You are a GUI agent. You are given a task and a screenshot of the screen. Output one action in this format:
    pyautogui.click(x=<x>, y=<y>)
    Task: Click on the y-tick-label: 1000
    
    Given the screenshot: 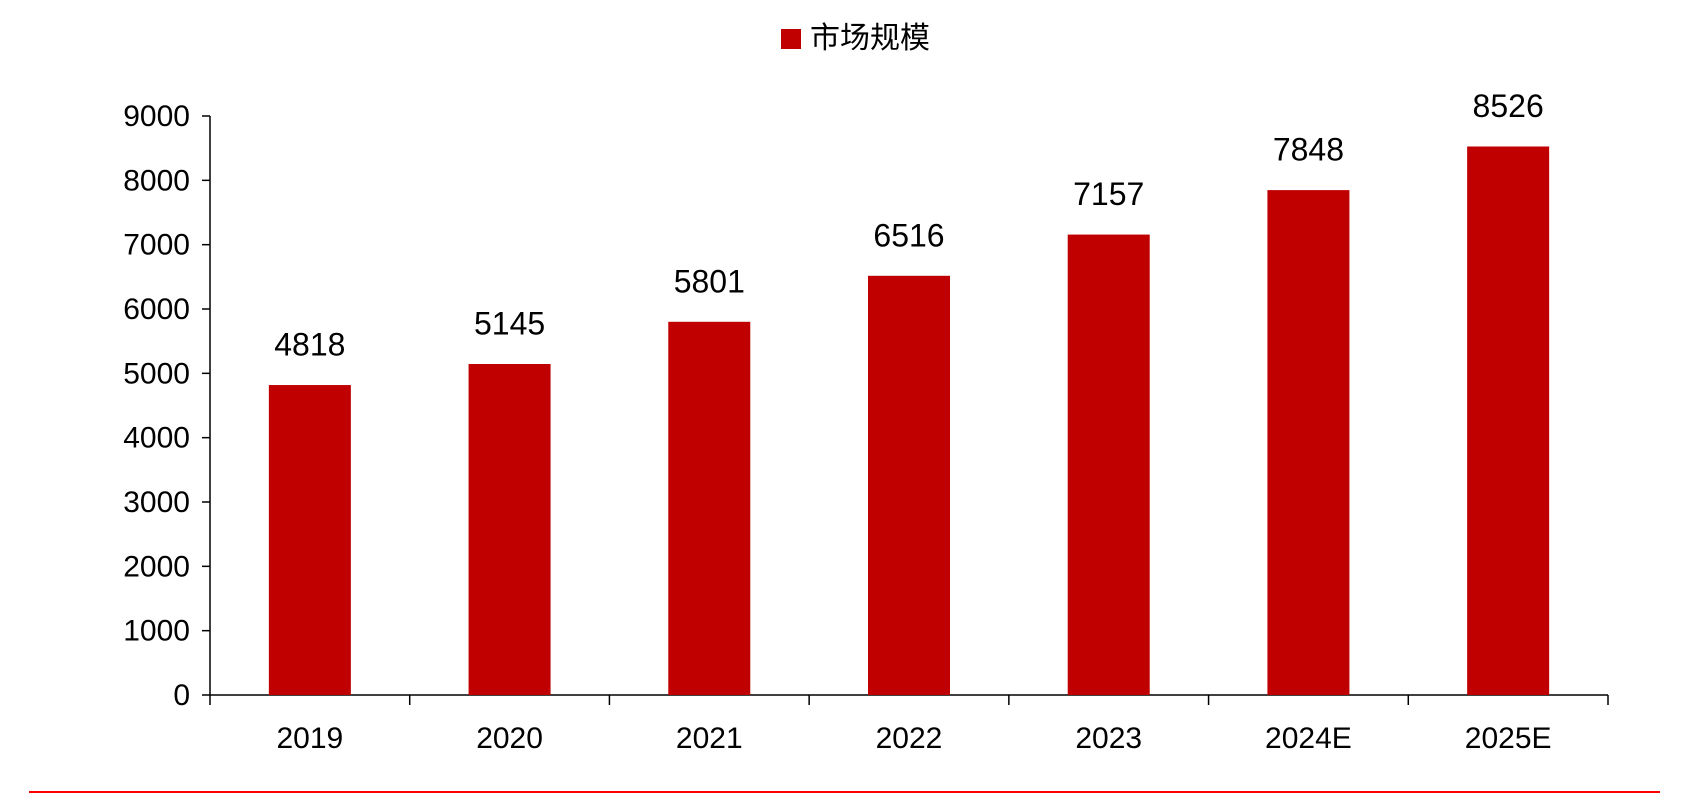 What is the action you would take?
    pyautogui.click(x=156, y=631)
    